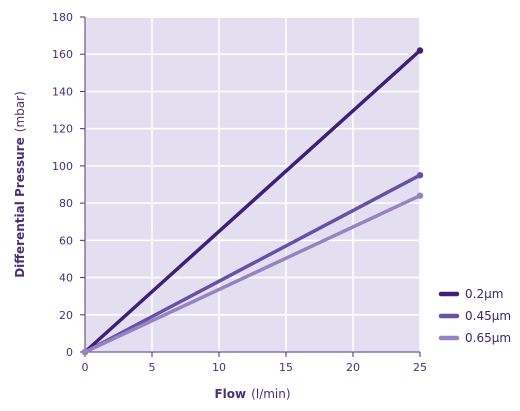  I want to click on y-tick-label: 20, so click(66, 315).